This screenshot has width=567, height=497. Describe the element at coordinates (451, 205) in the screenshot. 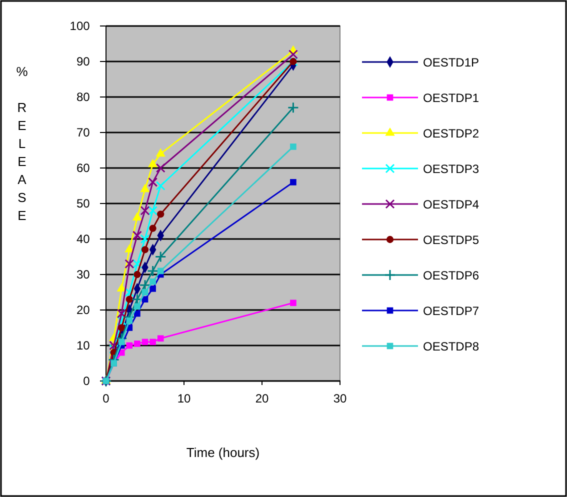

I see `legend-label: OESTDP4` at that location.